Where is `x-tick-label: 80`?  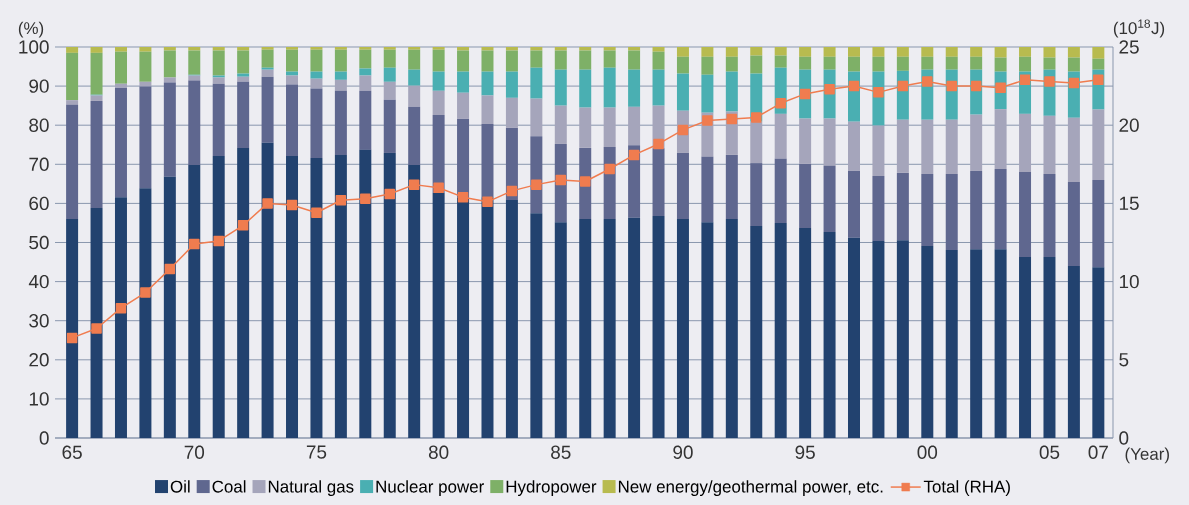
x-tick-label: 80 is located at coordinates (438, 452).